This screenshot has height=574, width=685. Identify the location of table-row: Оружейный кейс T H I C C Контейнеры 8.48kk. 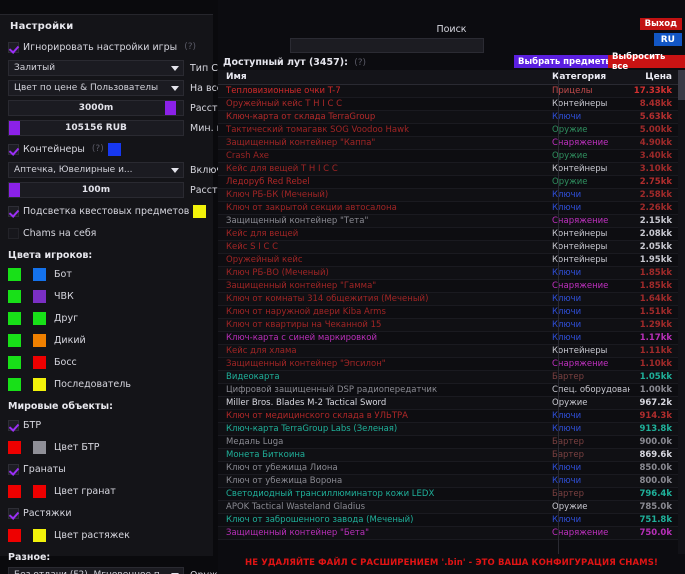
(451, 104).